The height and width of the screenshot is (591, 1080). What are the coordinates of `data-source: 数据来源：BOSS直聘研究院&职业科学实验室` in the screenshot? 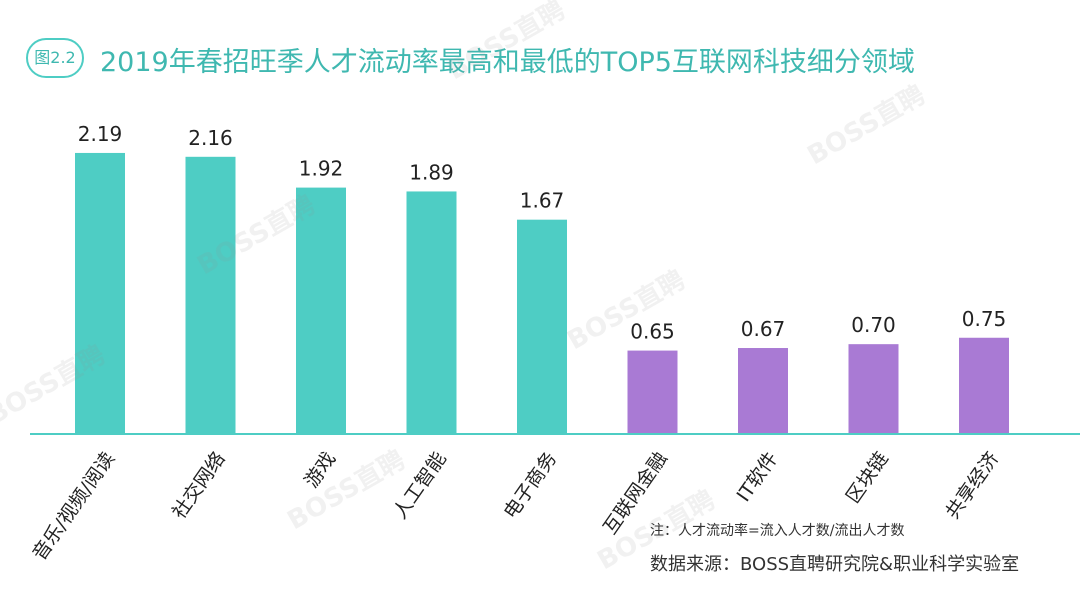 It's located at (835, 564).